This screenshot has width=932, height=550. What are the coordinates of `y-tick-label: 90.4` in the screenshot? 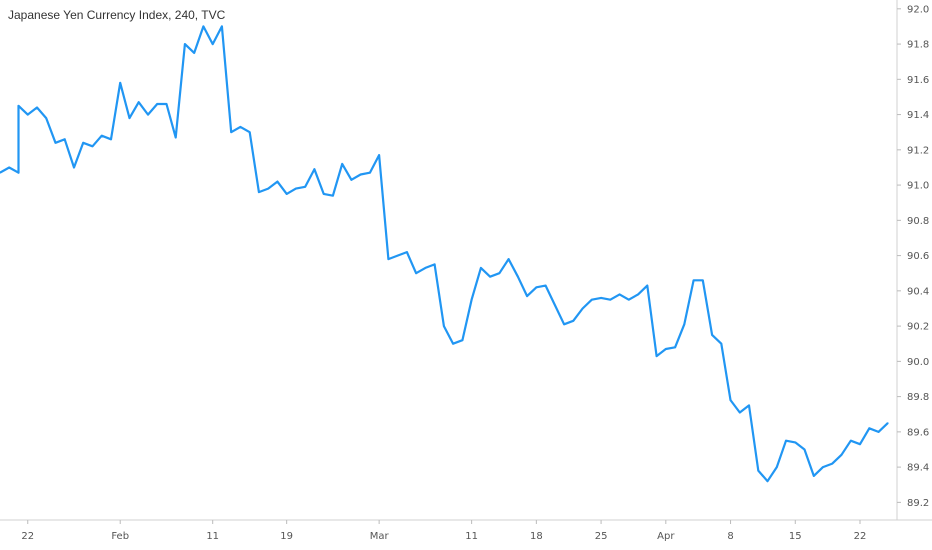 It's located at (918, 291).